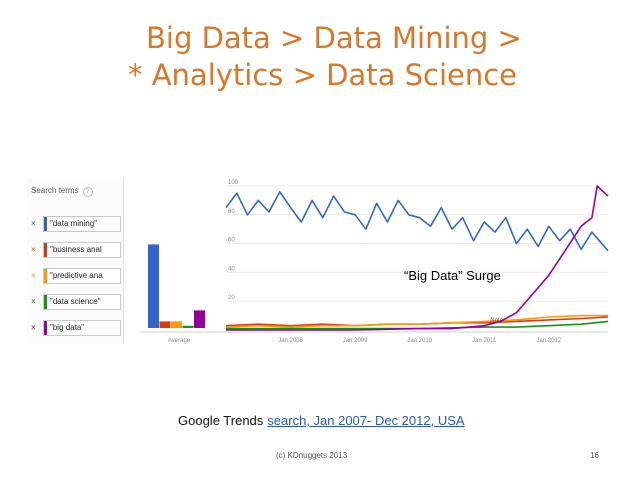 The height and width of the screenshot is (479, 638). I want to click on x-tick-label: Jan 2010, so click(419, 341).